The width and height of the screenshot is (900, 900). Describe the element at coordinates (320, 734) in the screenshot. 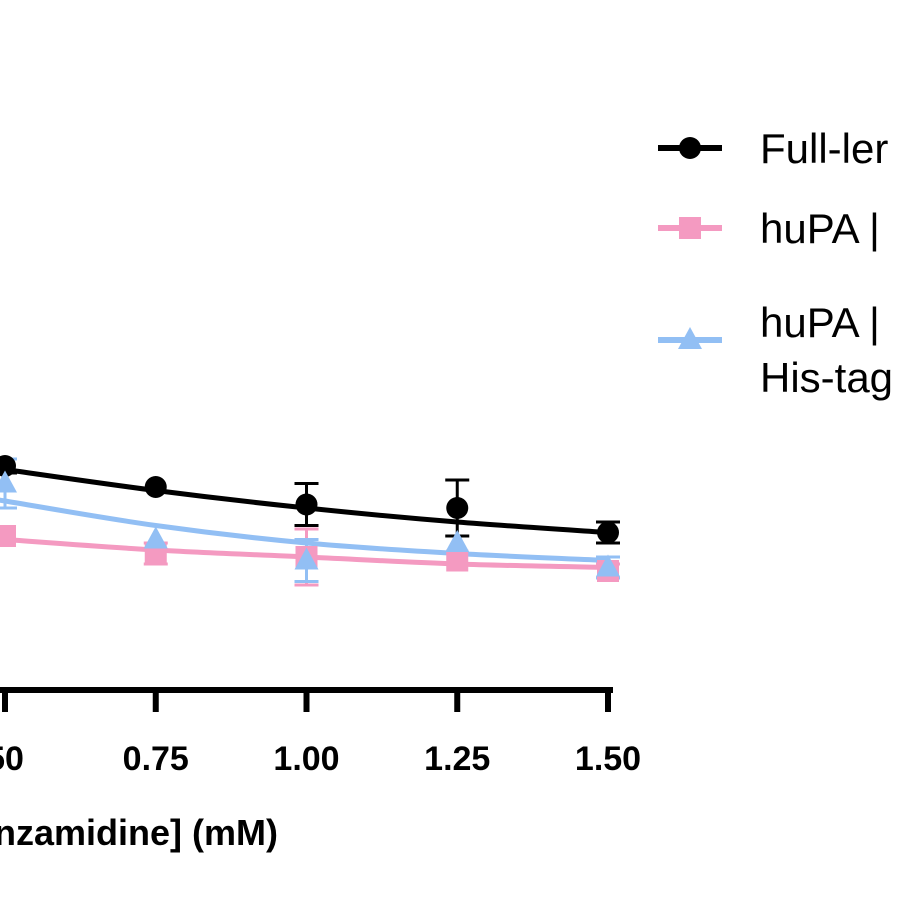

I see `x-axis-ticks: 50 0.75 1.00 1.25 1.50` at that location.